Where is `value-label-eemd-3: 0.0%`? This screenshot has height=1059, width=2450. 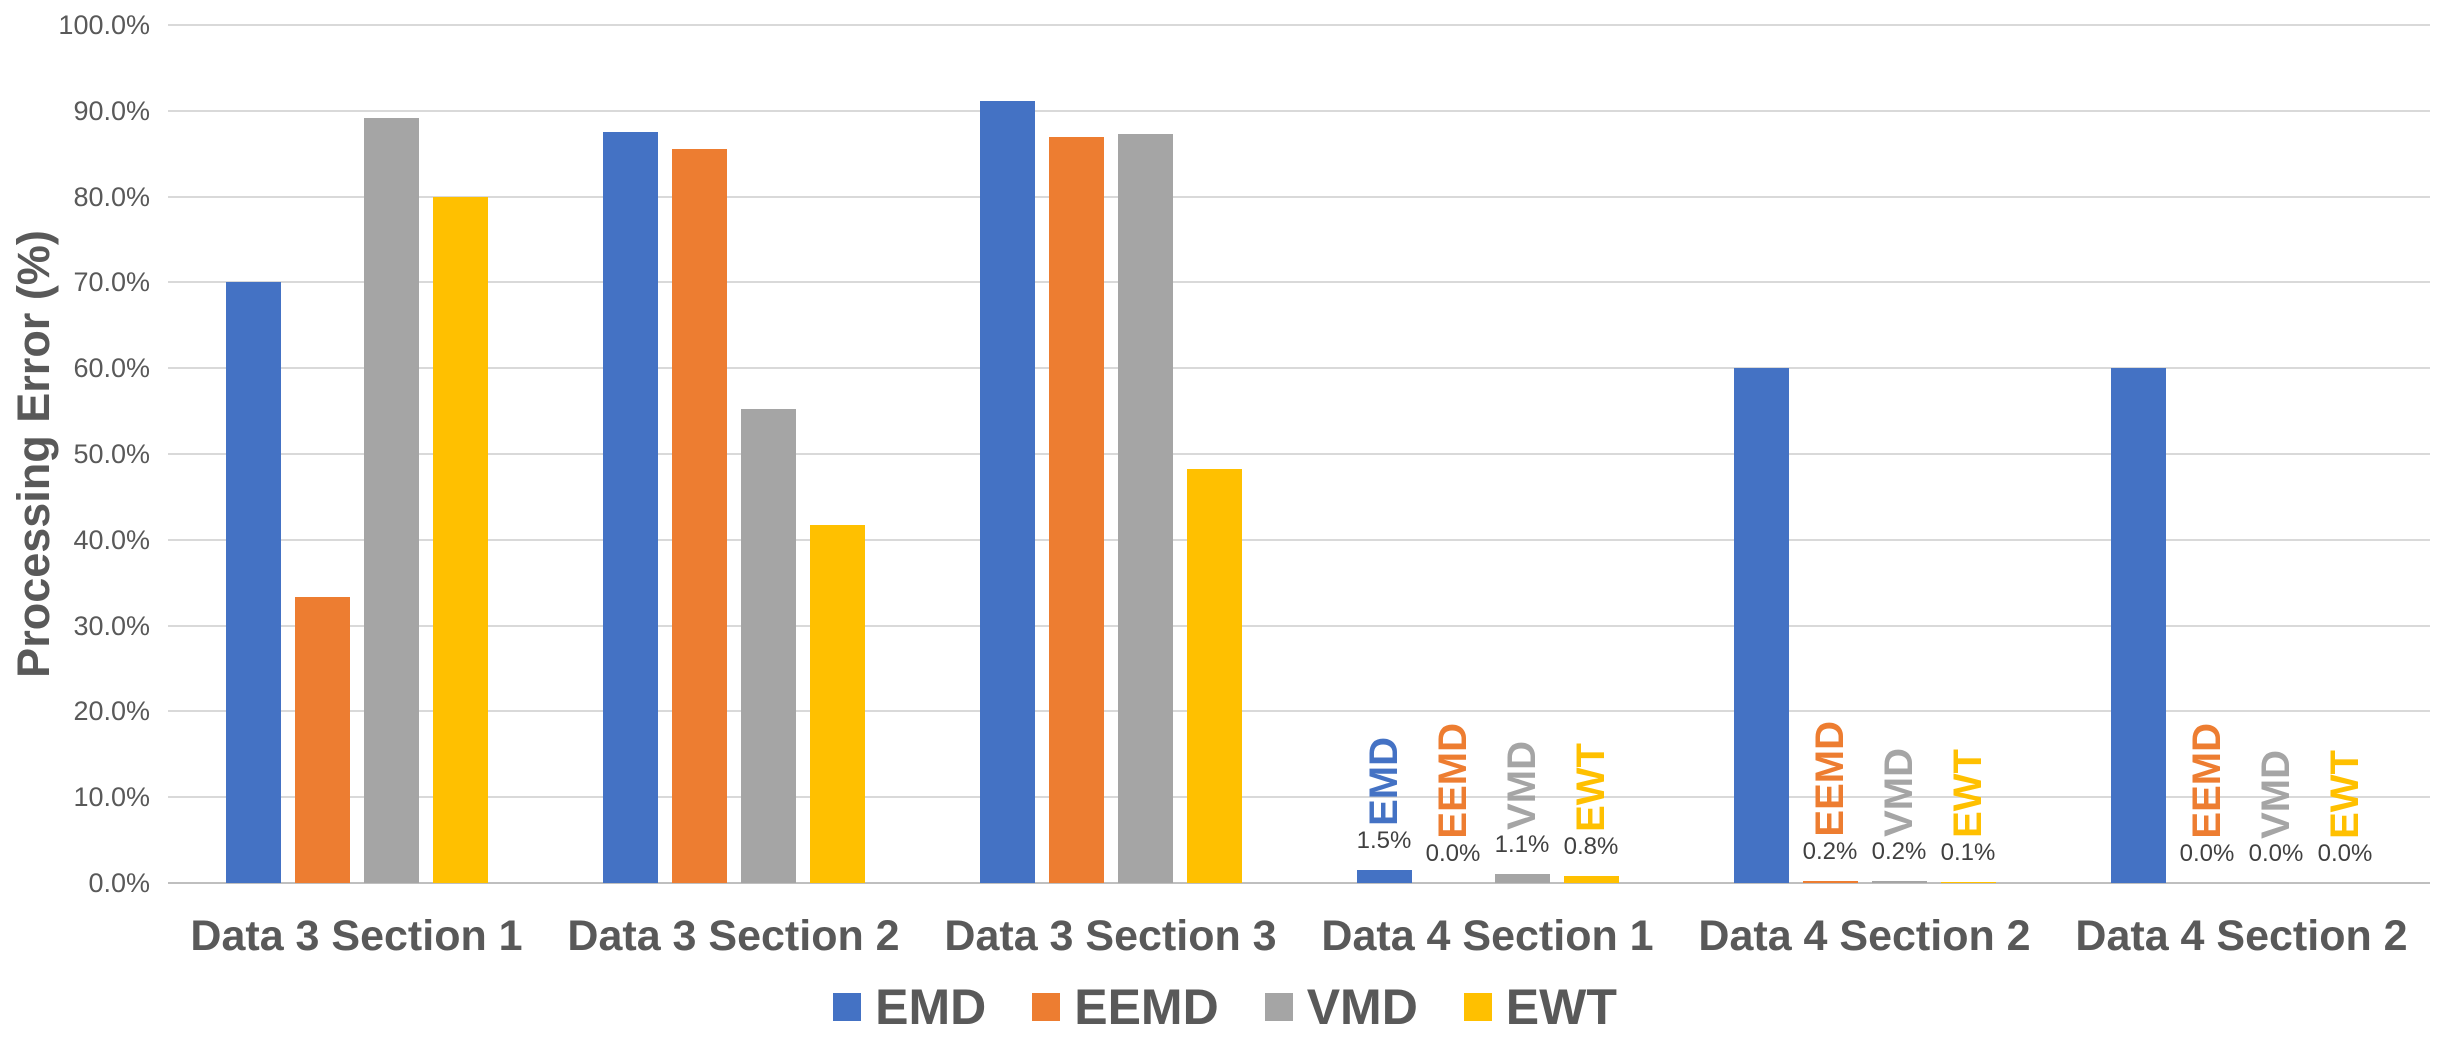 value-label-eemd-3: 0.0% is located at coordinates (1453, 853).